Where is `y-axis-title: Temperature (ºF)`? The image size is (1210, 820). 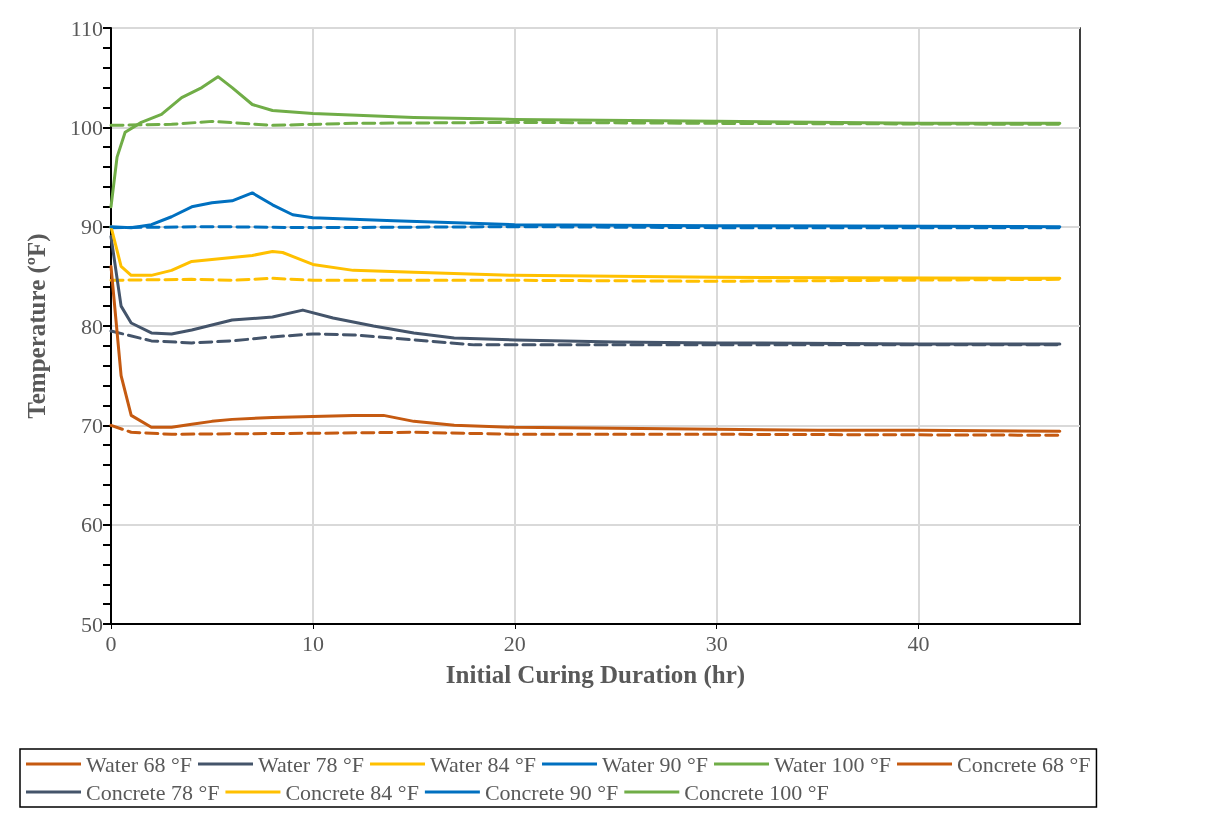 y-axis-title: Temperature (ºF) is located at coordinates (37, 326).